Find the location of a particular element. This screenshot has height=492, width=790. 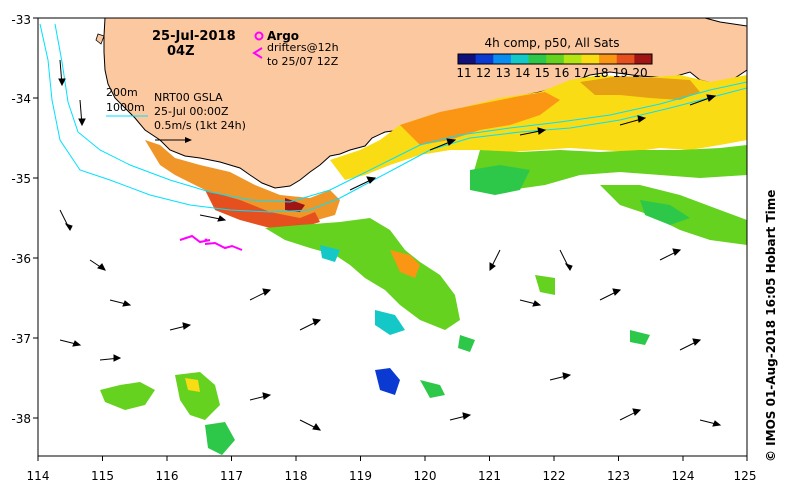

y-tick-label: -35 is located at coordinates (21, 179).